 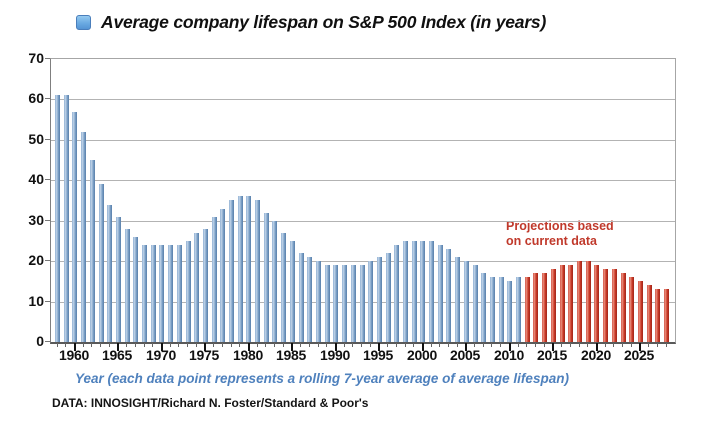 What do you see at coordinates (291, 355) in the screenshot?
I see `x-tick-label: 1985` at bounding box center [291, 355].